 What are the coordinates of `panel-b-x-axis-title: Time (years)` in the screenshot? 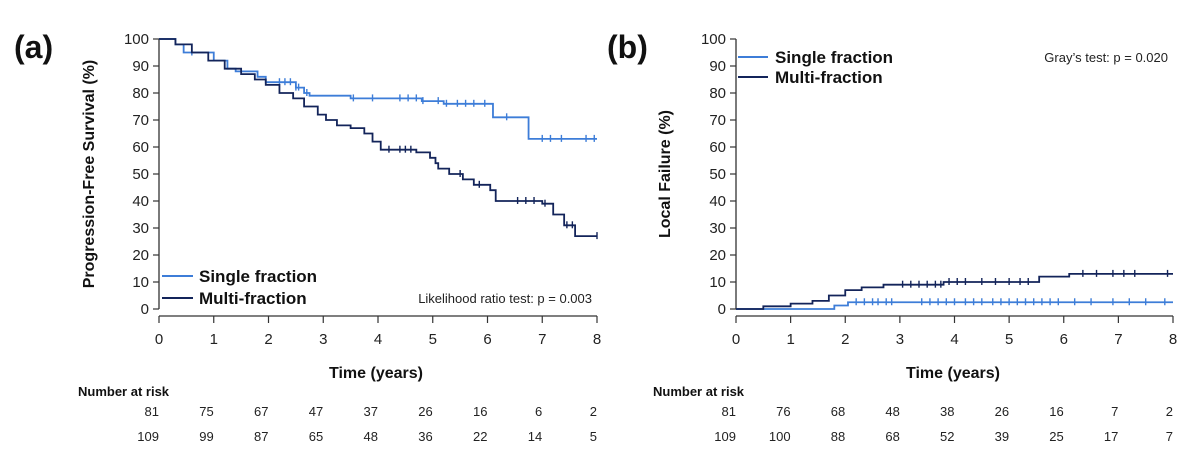 It's located at (953, 373).